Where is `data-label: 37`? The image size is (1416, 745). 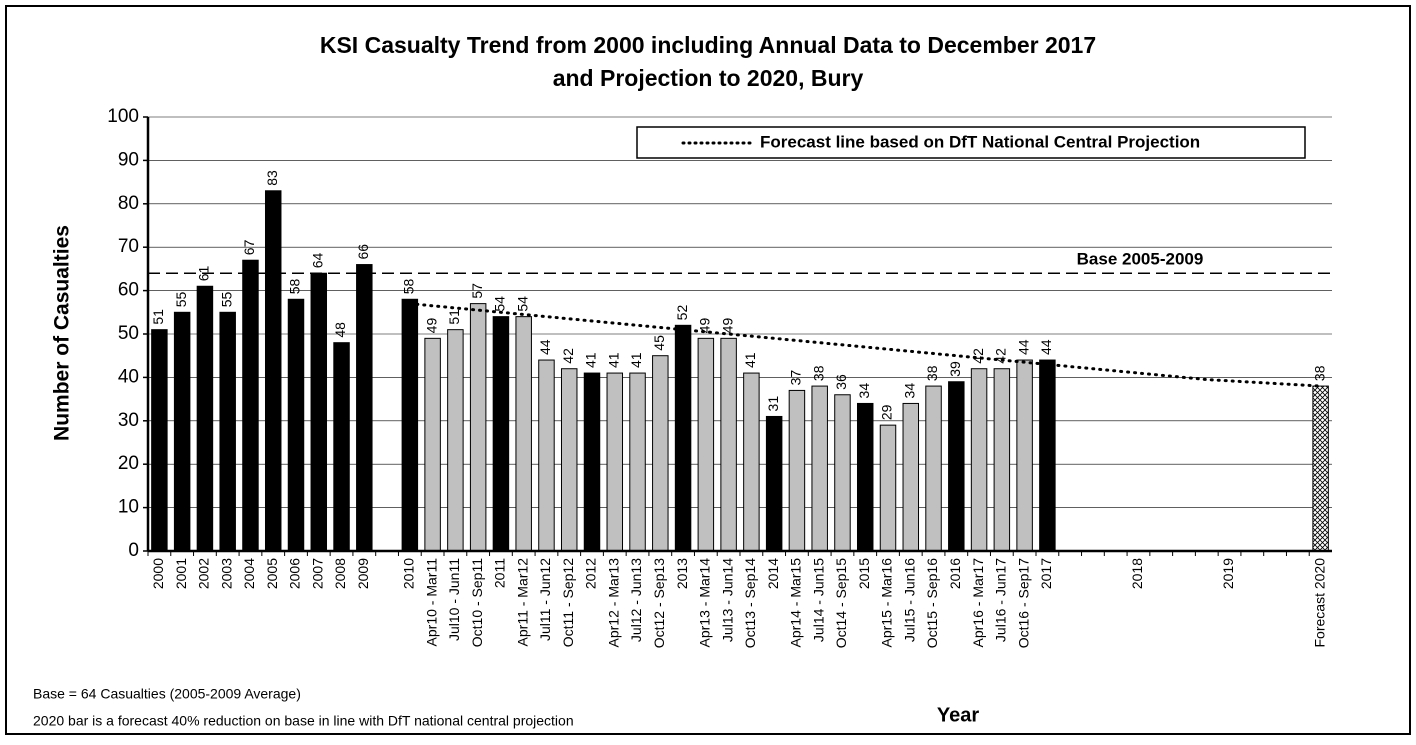 data-label: 37 is located at coordinates (796, 378).